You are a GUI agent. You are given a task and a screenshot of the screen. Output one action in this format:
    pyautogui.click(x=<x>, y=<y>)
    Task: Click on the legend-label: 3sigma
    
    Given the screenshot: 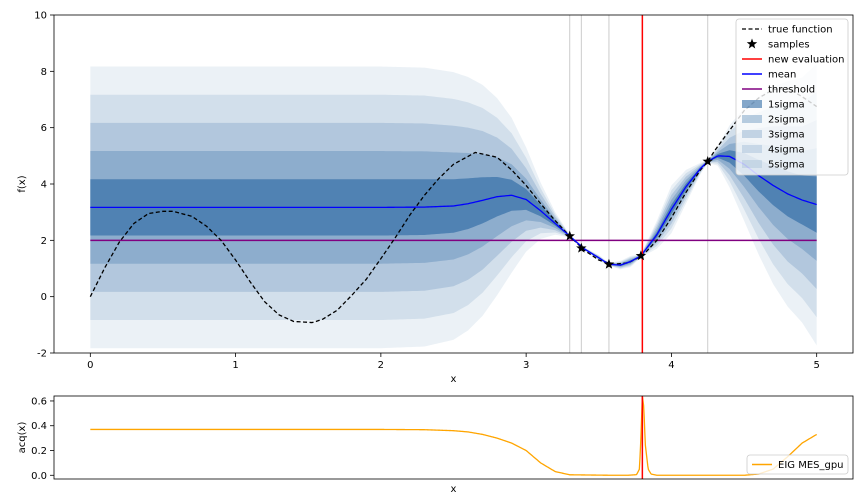 What is the action you would take?
    pyautogui.click(x=786, y=135)
    